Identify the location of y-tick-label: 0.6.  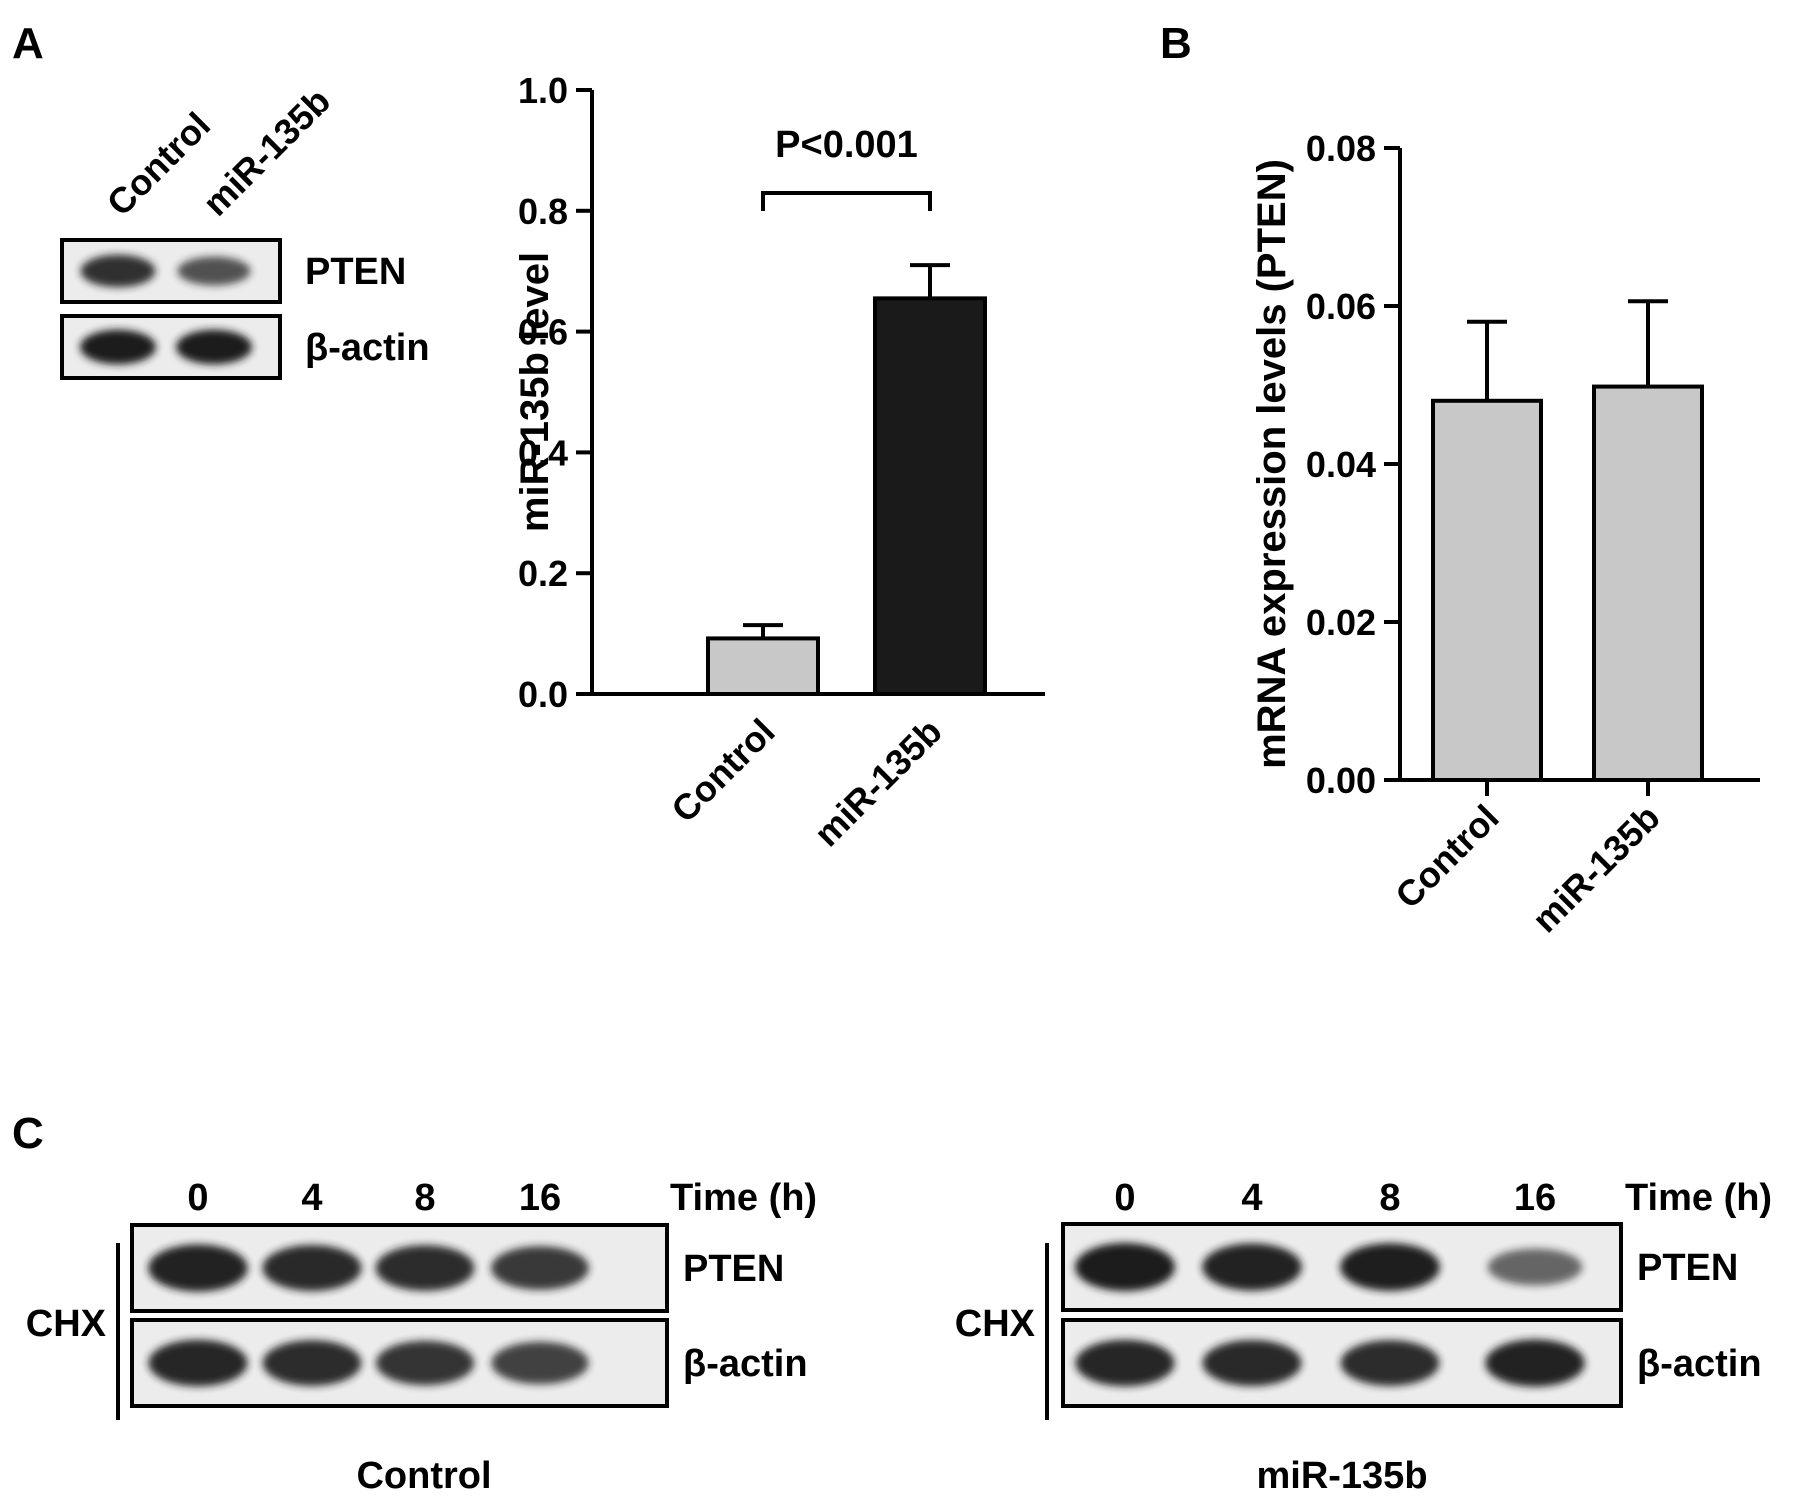
(543, 332).